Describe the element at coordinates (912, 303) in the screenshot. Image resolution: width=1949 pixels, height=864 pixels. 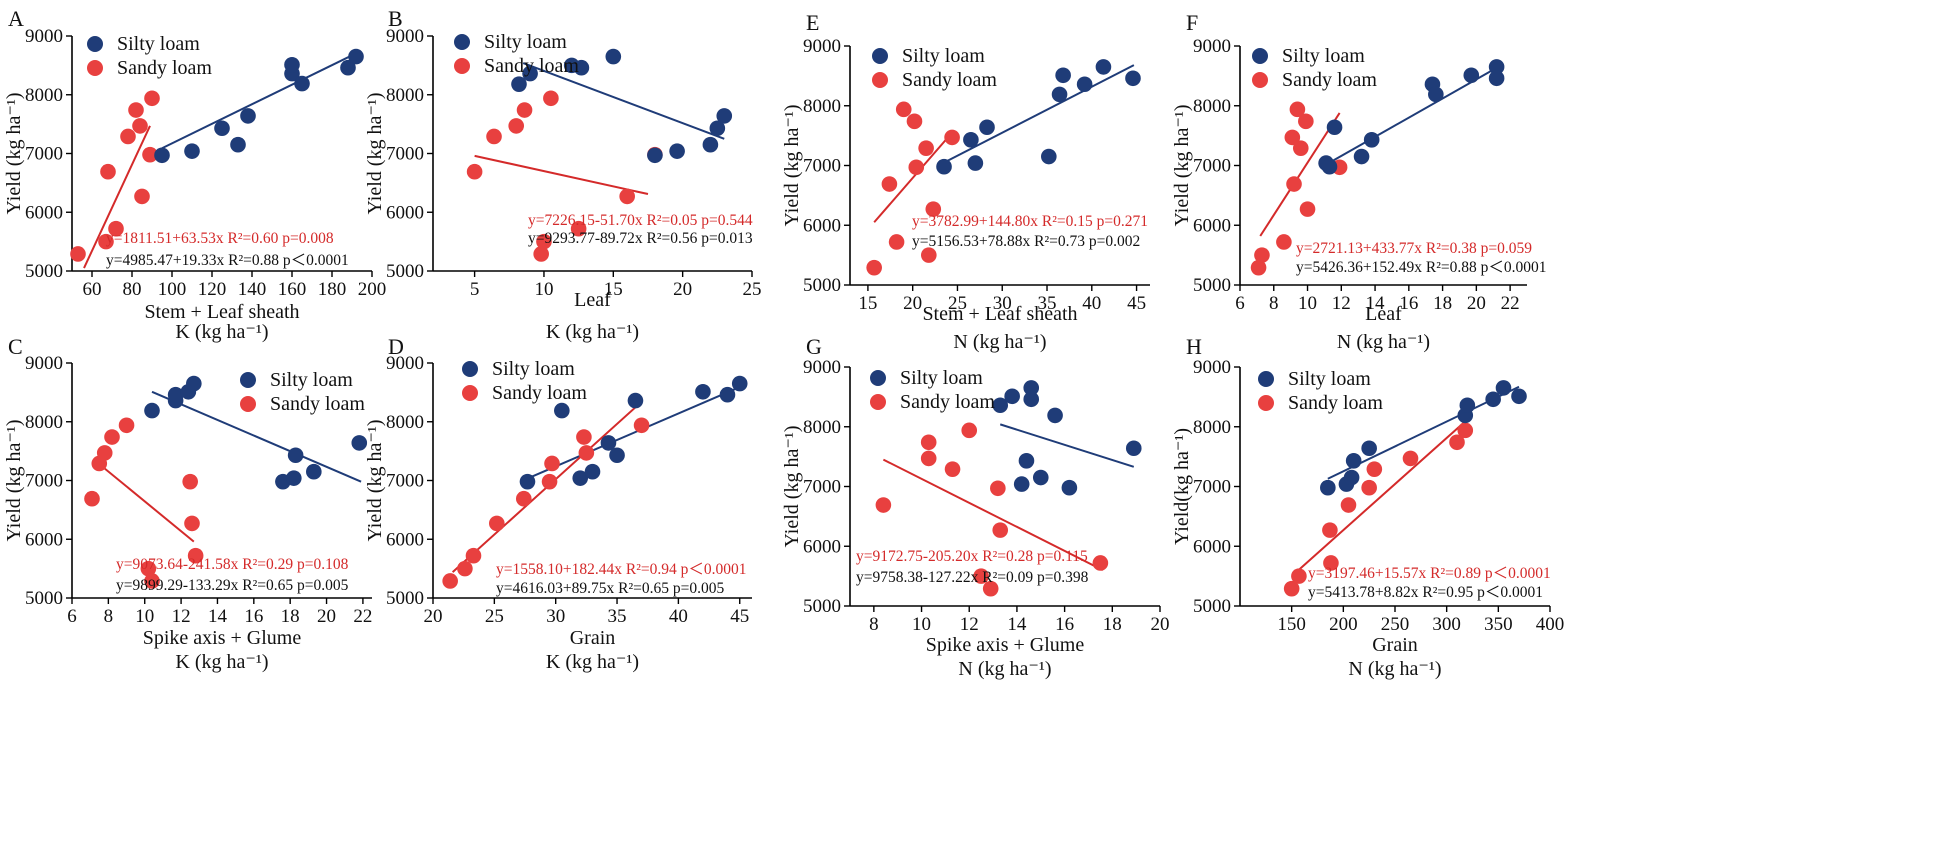
I see `x-tick-label: 20` at that location.